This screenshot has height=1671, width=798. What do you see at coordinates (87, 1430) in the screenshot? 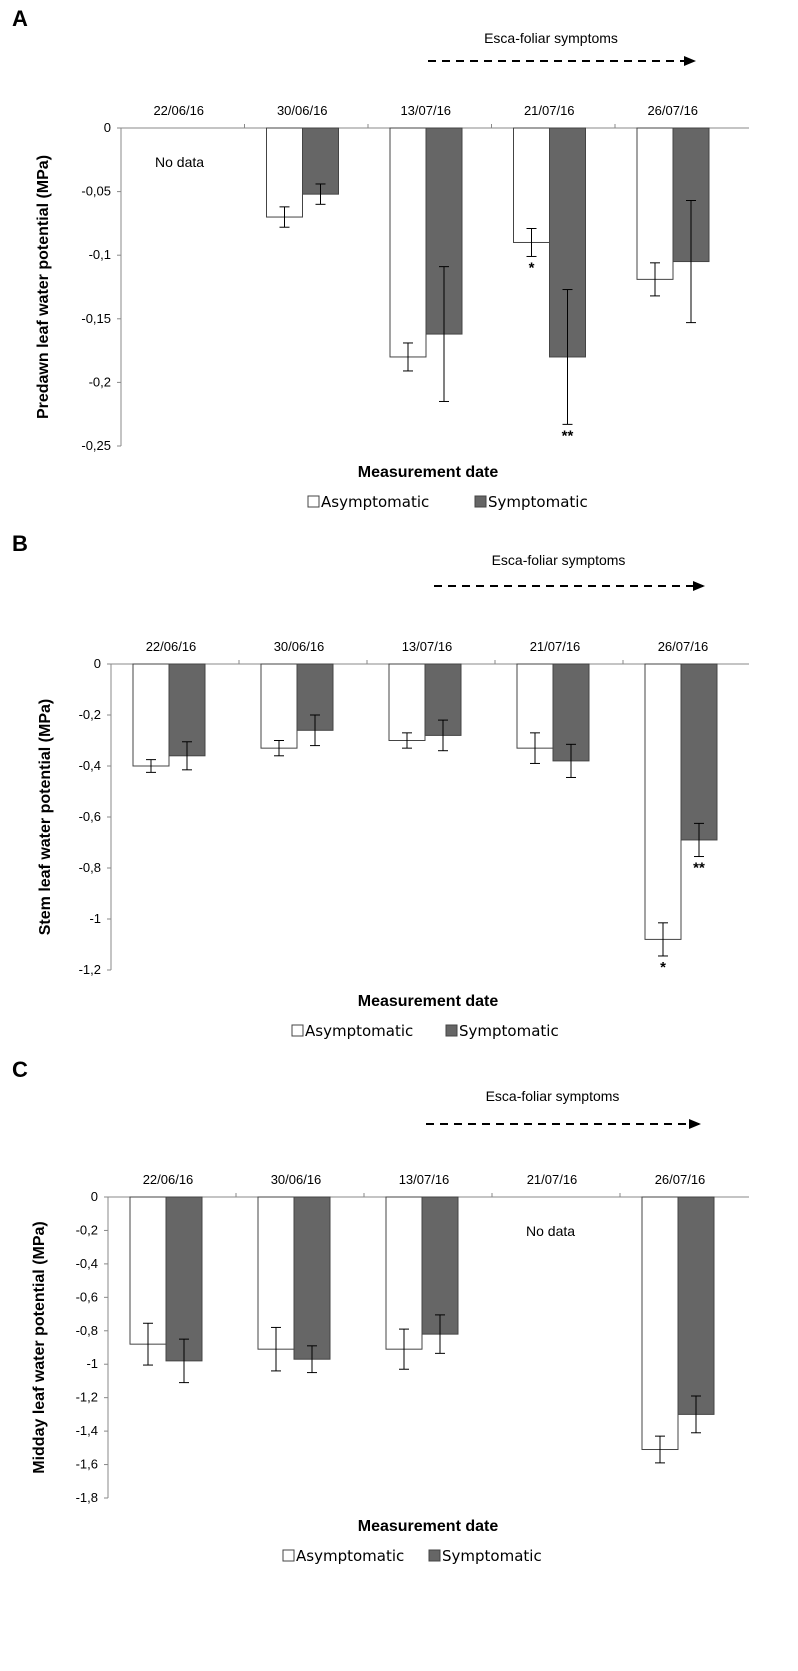
I see `y-tick-label: -1,4` at bounding box center [87, 1430].